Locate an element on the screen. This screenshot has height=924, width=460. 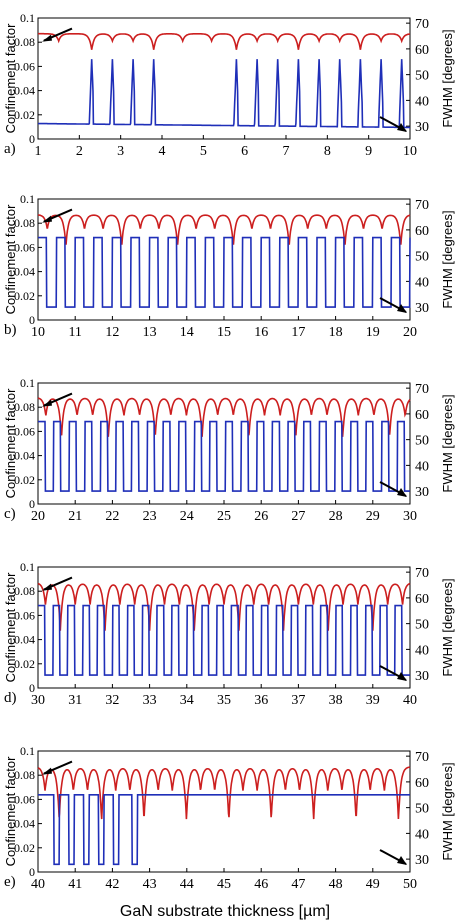
x-tick-label: 48 is located at coordinates (336, 884).